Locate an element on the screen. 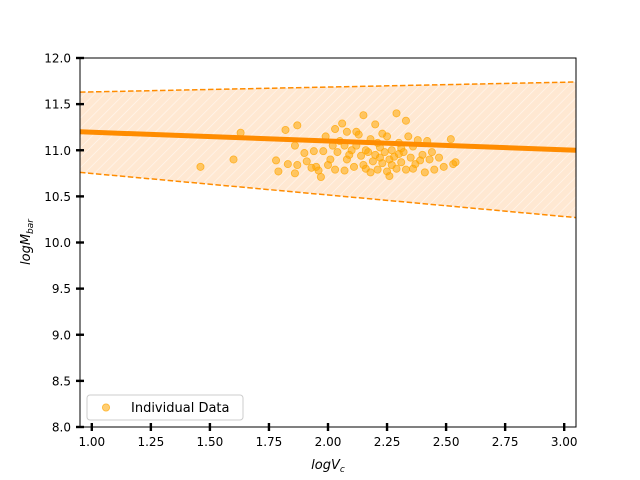 The width and height of the screenshot is (640, 480). fit-line is located at coordinates (328, 141).